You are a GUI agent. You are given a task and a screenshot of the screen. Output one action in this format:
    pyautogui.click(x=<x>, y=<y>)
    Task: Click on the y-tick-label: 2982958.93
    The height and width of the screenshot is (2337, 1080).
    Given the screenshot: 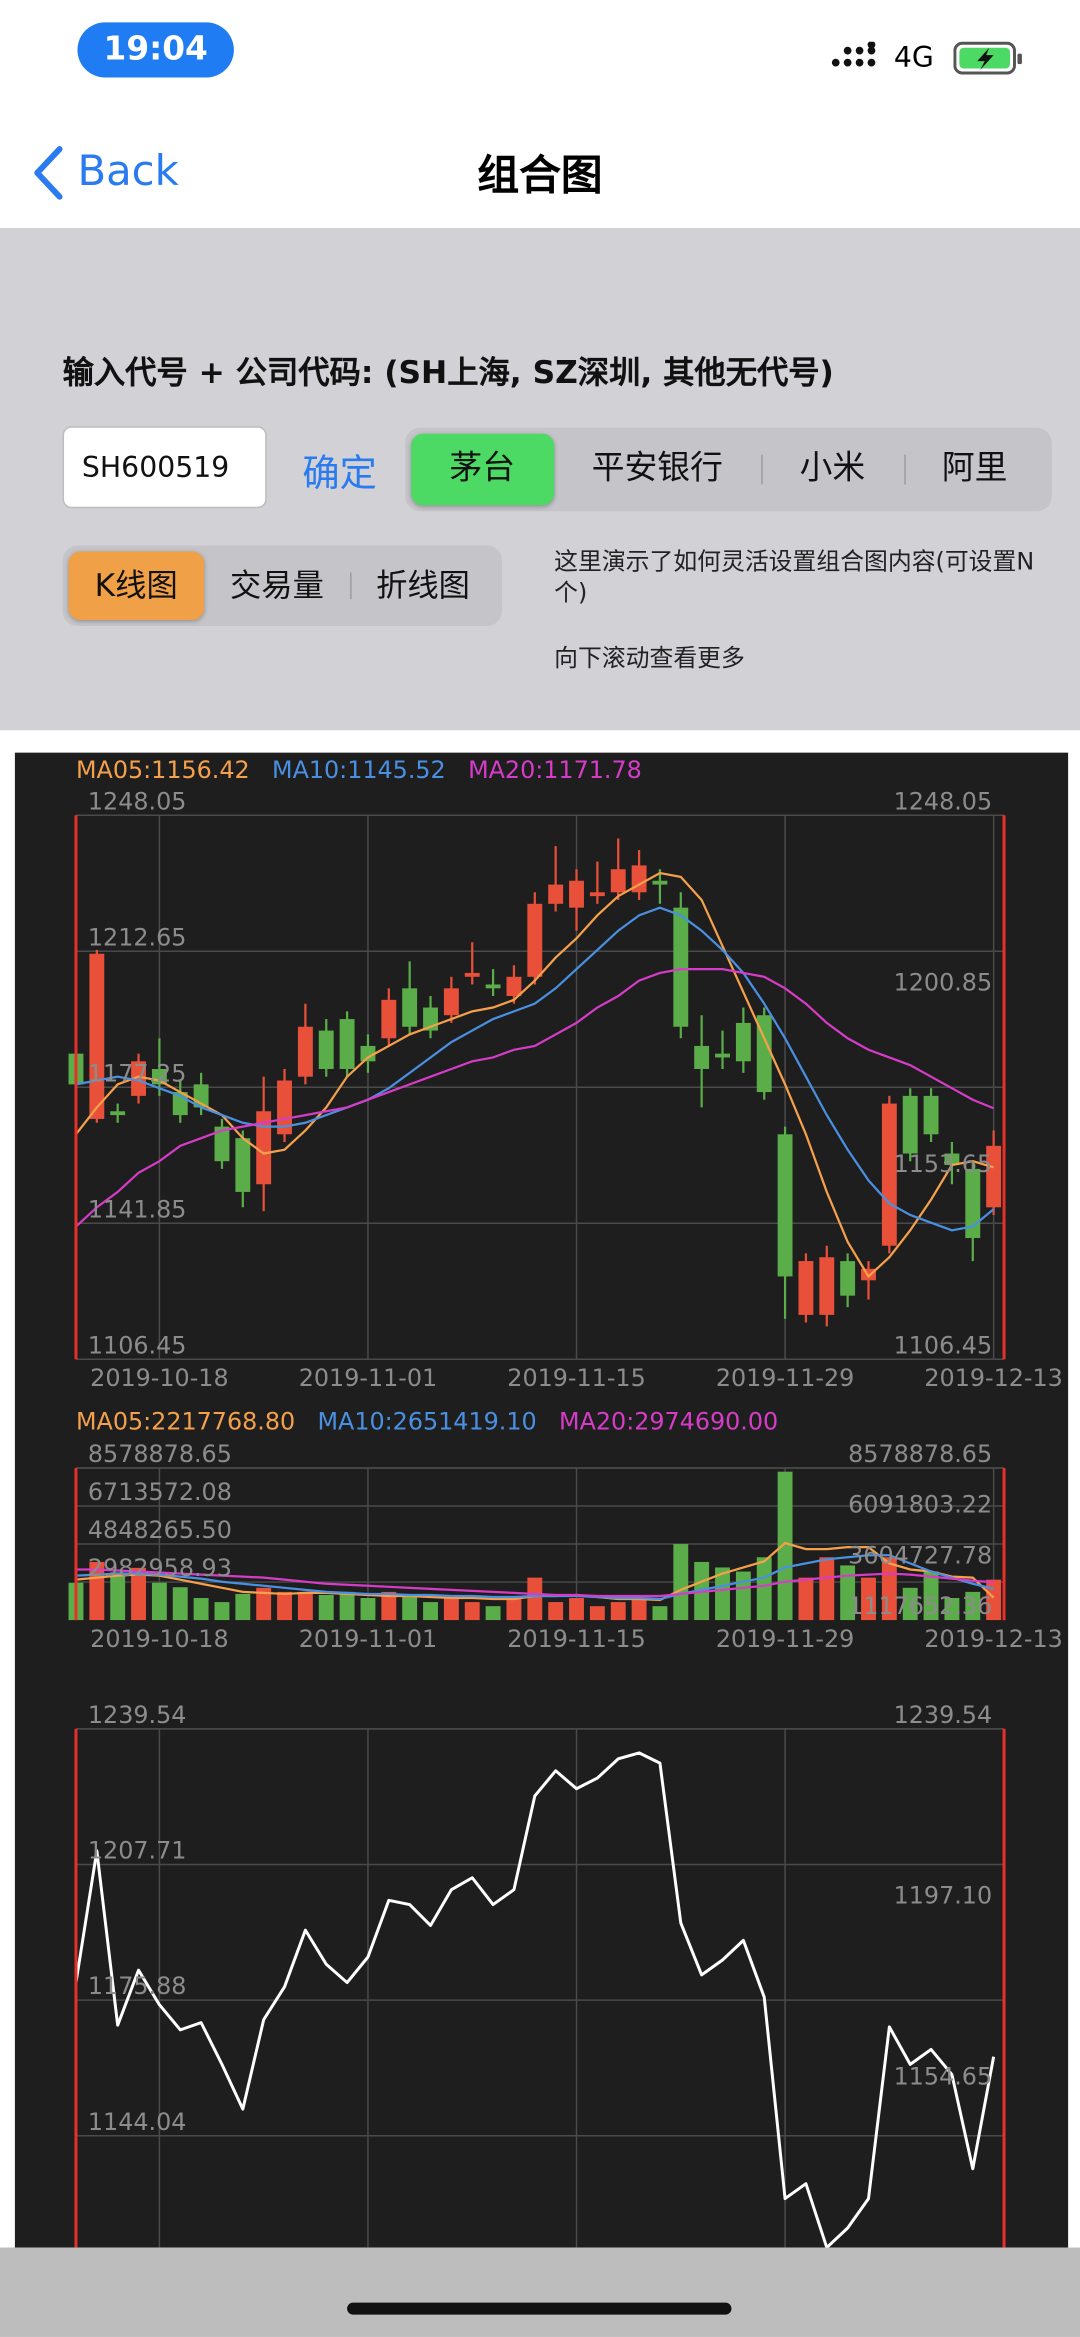 What is the action you would take?
    pyautogui.click(x=160, y=1568)
    